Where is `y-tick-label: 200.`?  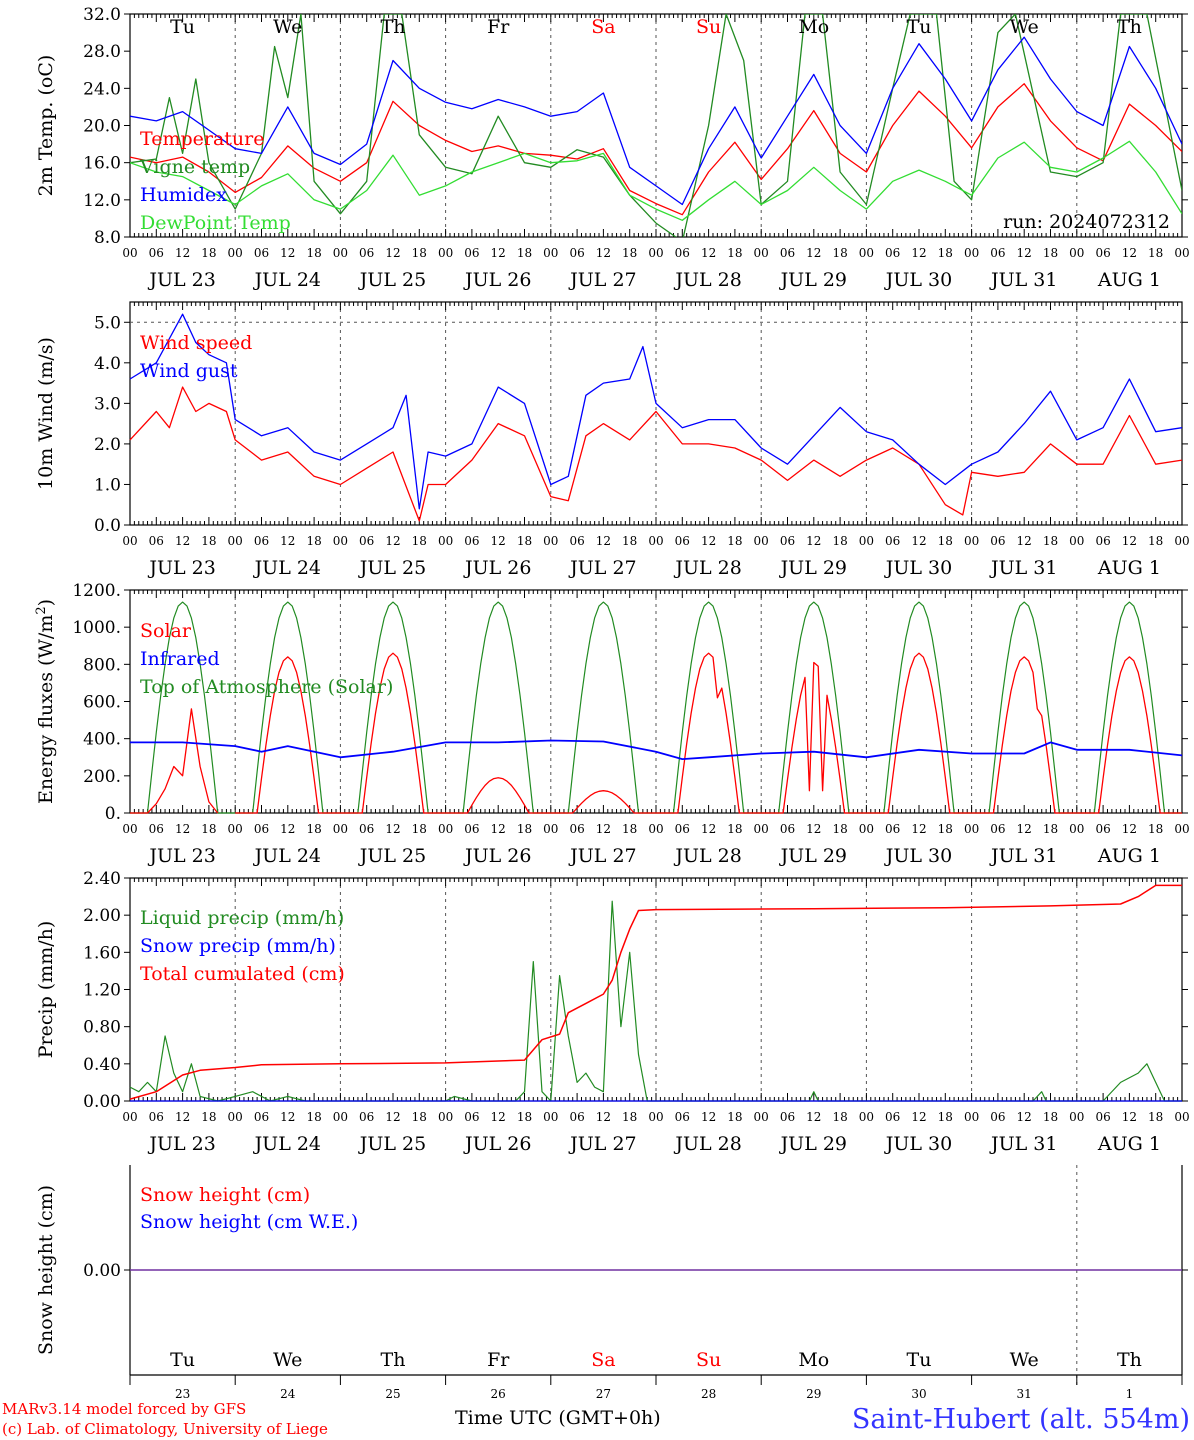
y-tick-label: 200. is located at coordinates (102, 777).